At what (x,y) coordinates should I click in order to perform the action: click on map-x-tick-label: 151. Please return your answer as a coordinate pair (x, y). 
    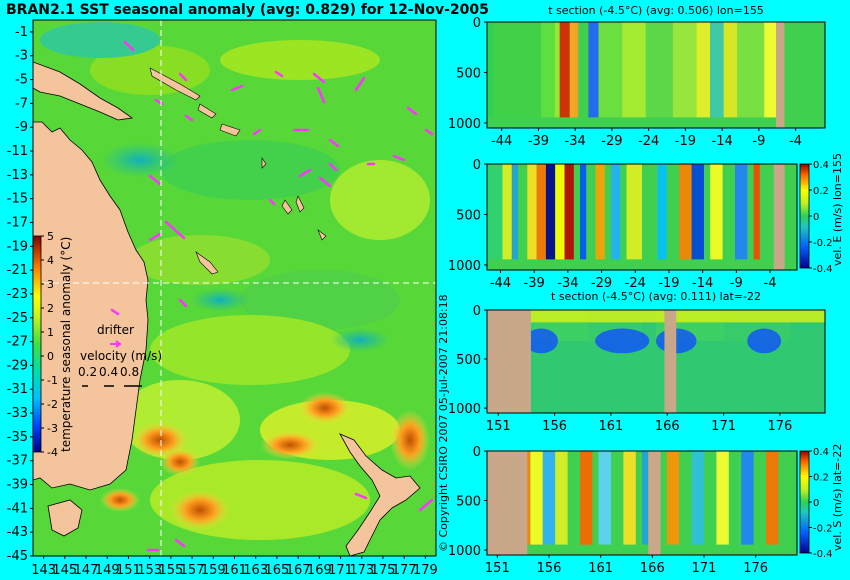
    Looking at the image, I should click on (128, 570).